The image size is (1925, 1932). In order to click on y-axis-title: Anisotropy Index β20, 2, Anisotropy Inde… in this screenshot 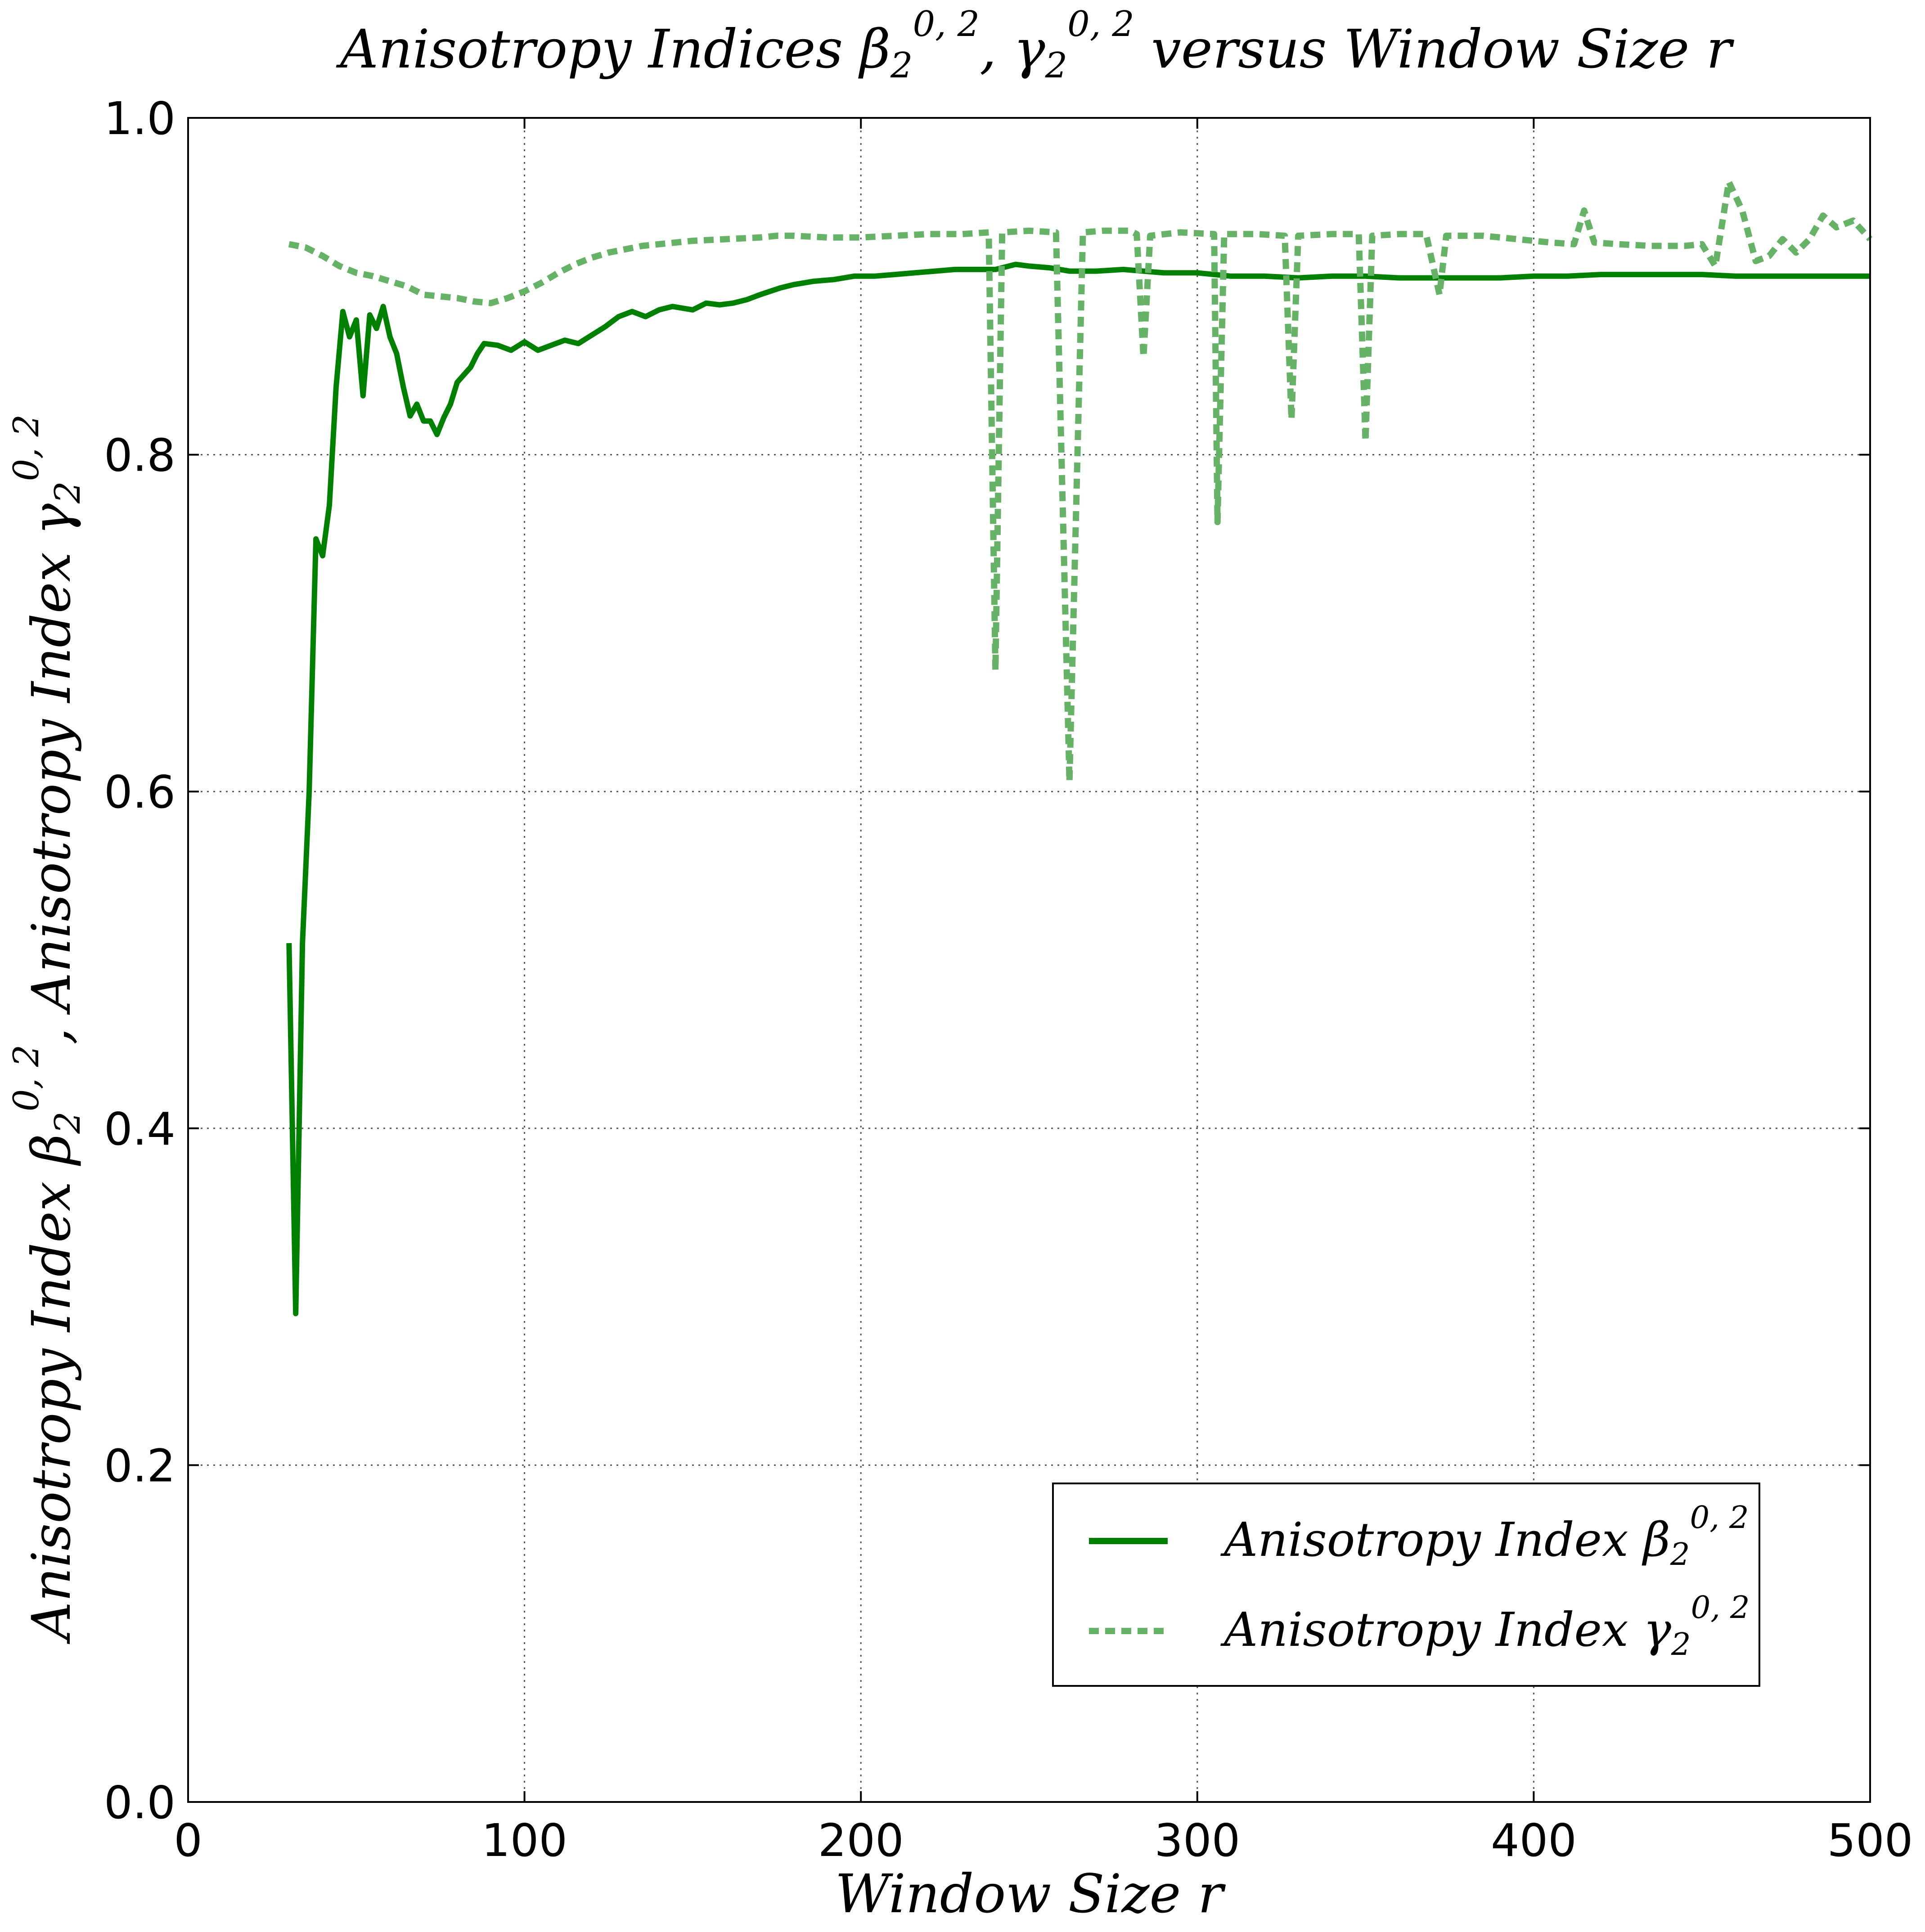, I will do `click(47, 1029)`.